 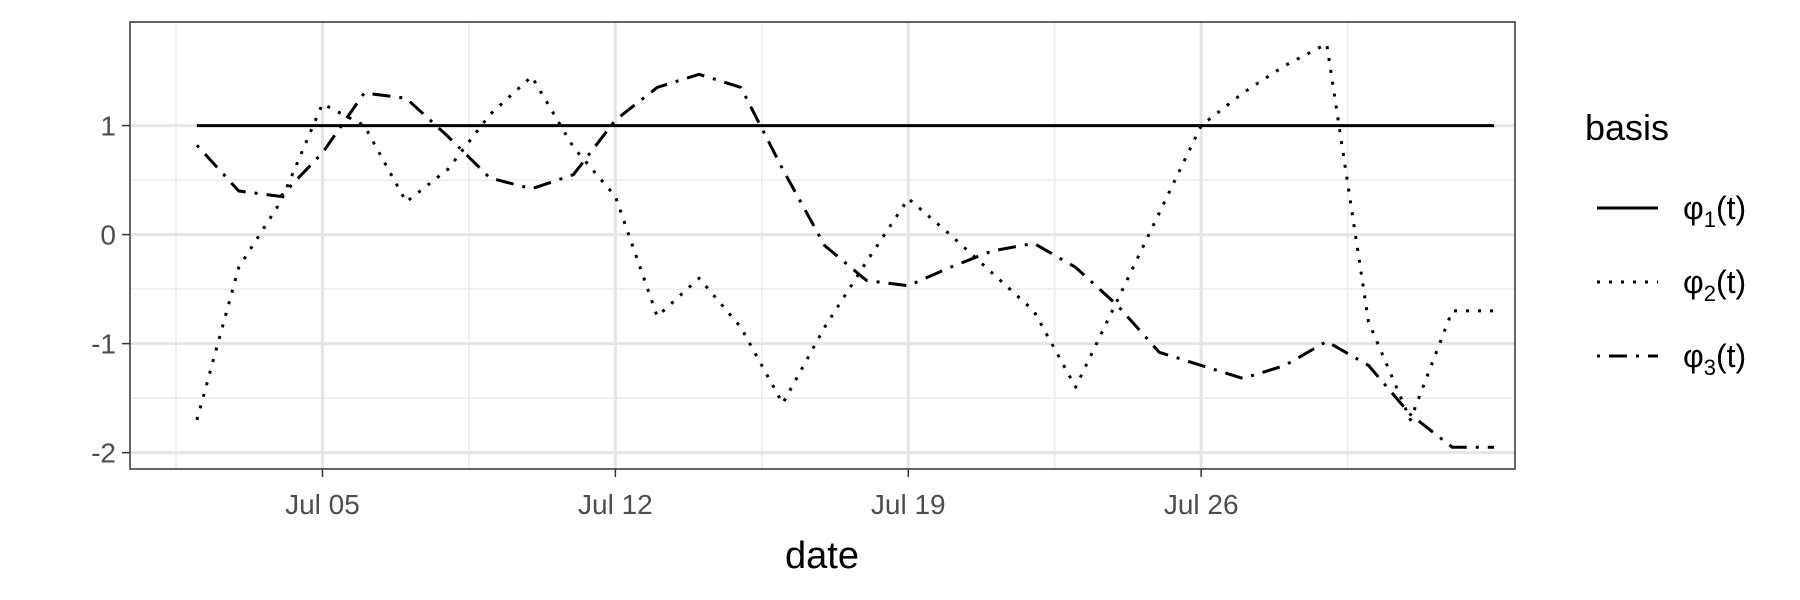 What do you see at coordinates (1710, 367) in the screenshot?
I see `legend-label-subscript: 3` at bounding box center [1710, 367].